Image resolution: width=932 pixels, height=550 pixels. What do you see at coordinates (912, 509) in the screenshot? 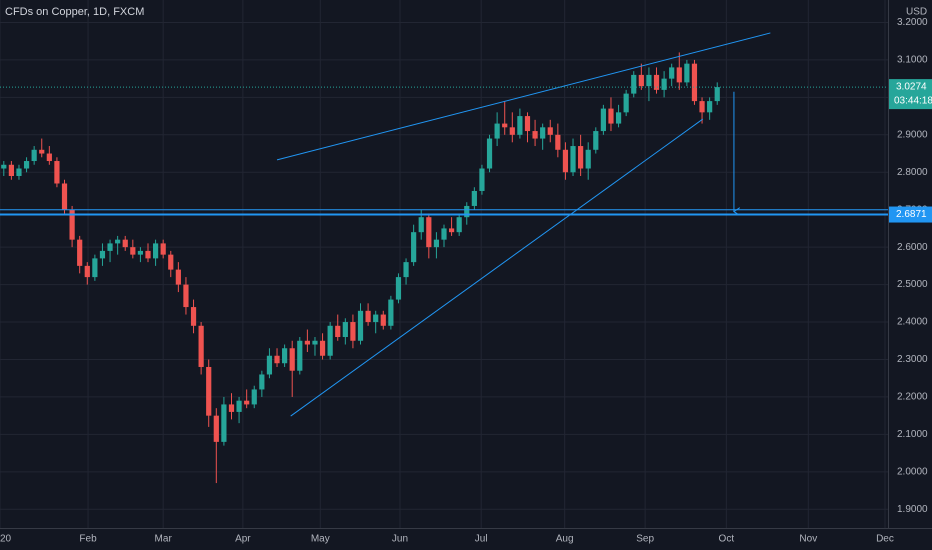
I see `y-tick-label: 1.9000` at bounding box center [912, 509].